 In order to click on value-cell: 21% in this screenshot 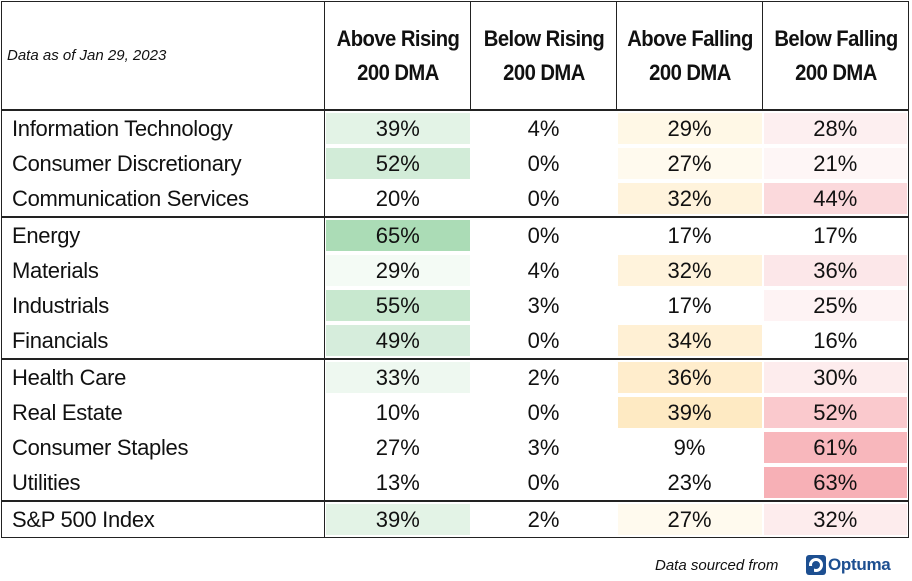, I will do `click(835, 163)`.